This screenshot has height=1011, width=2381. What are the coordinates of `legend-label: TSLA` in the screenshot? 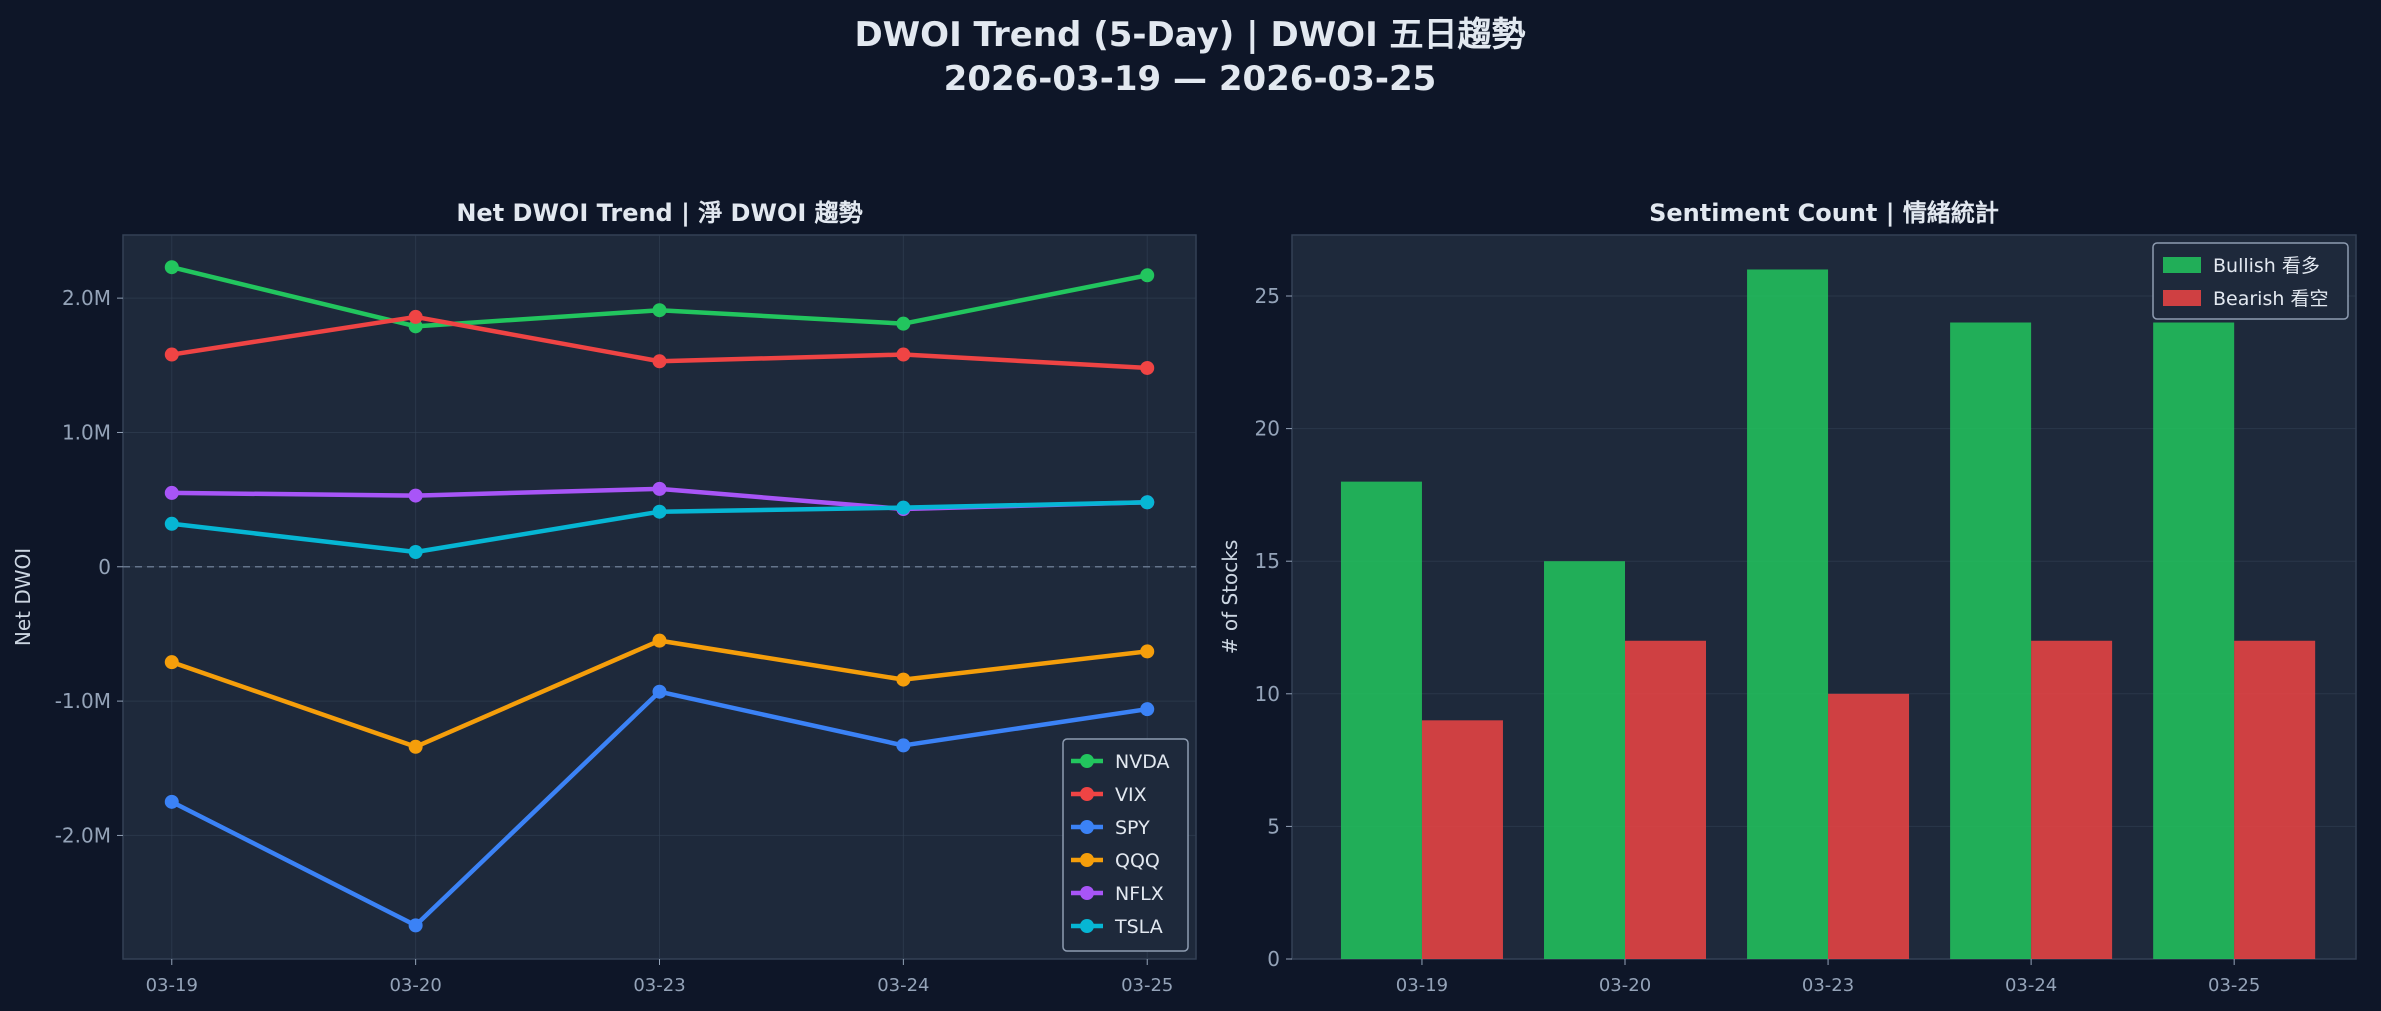 It's located at (1138, 927).